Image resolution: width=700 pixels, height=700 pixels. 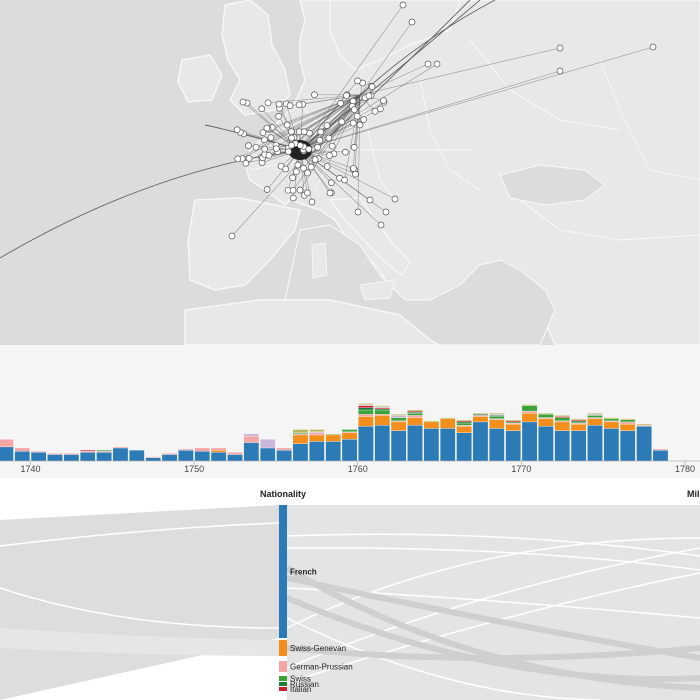 What do you see at coordinates (283, 678) in the screenshot?
I see `sankey-node-swiss` at bounding box center [283, 678].